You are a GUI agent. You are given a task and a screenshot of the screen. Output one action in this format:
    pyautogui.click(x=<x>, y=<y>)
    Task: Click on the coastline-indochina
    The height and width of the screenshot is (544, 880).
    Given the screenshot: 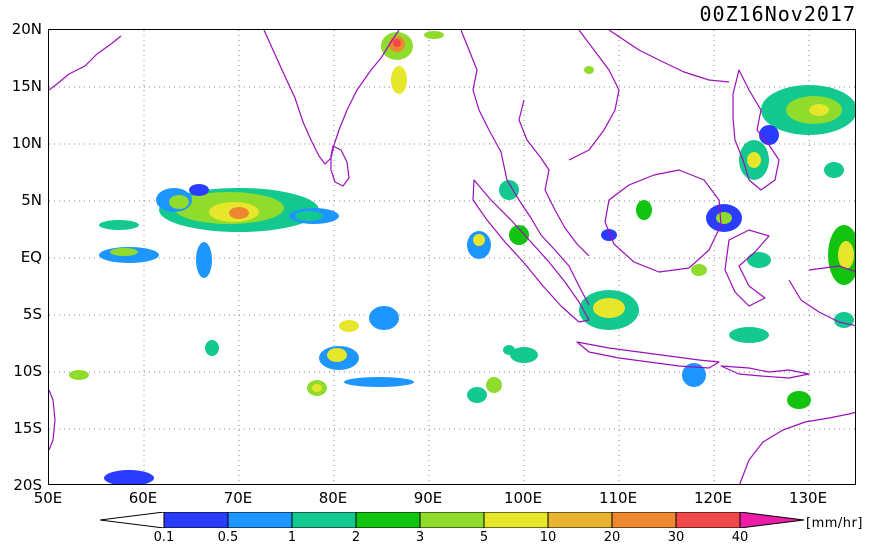 What is the action you would take?
    pyautogui.click(x=594, y=95)
    